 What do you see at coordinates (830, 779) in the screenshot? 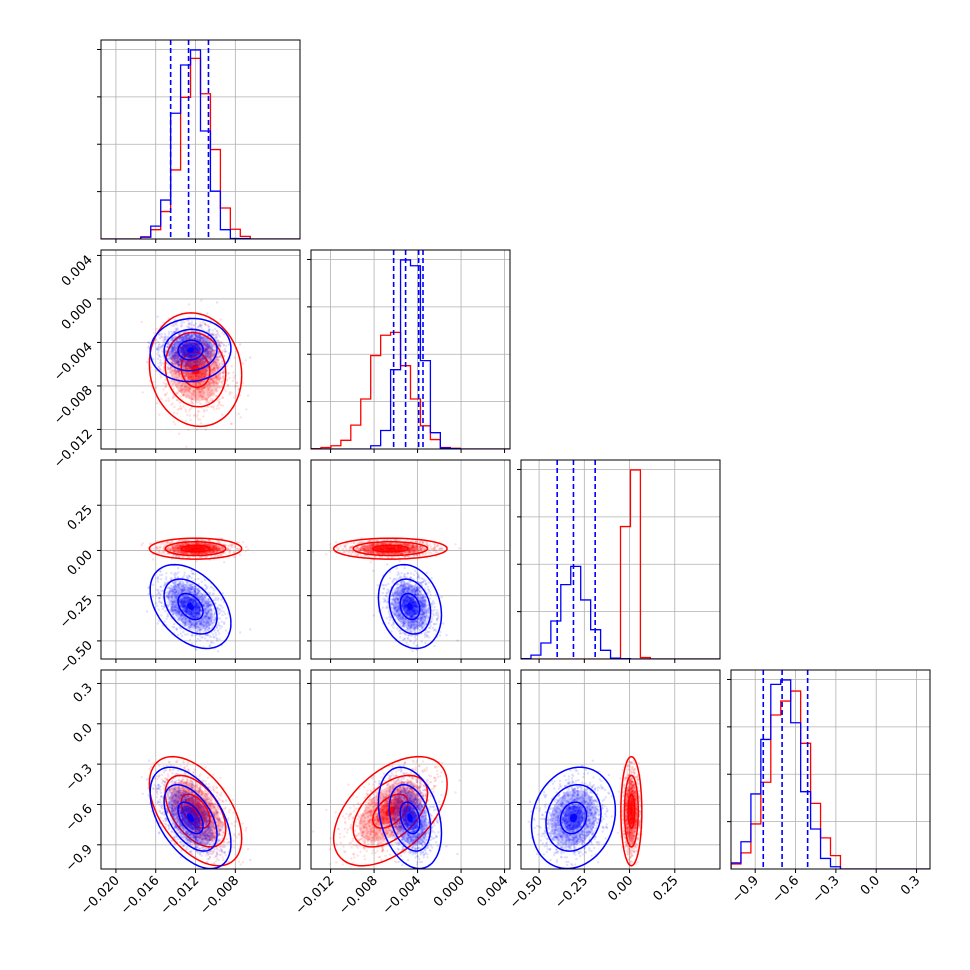
I see `histogram-red` at bounding box center [830, 779].